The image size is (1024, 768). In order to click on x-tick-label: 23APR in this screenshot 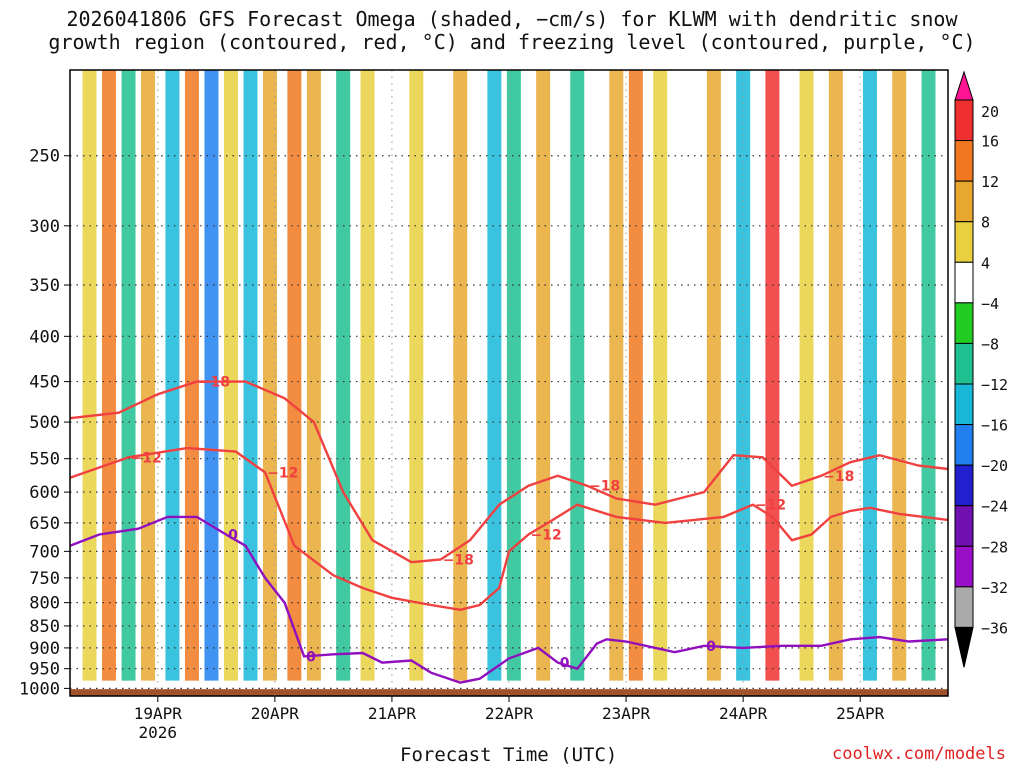, I will do `click(626, 713)`.